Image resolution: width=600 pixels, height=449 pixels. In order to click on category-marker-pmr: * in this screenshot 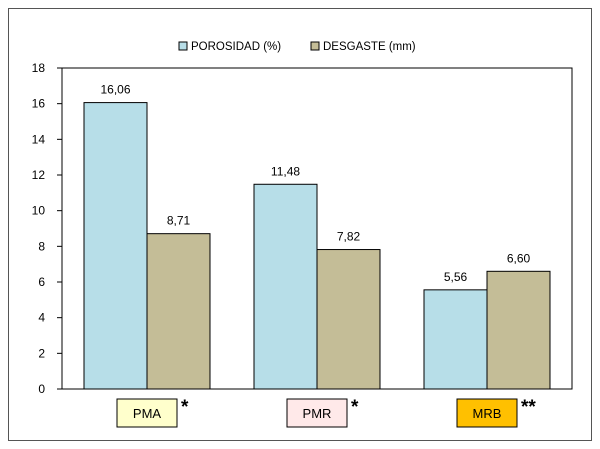, I will do `click(355, 407)`.